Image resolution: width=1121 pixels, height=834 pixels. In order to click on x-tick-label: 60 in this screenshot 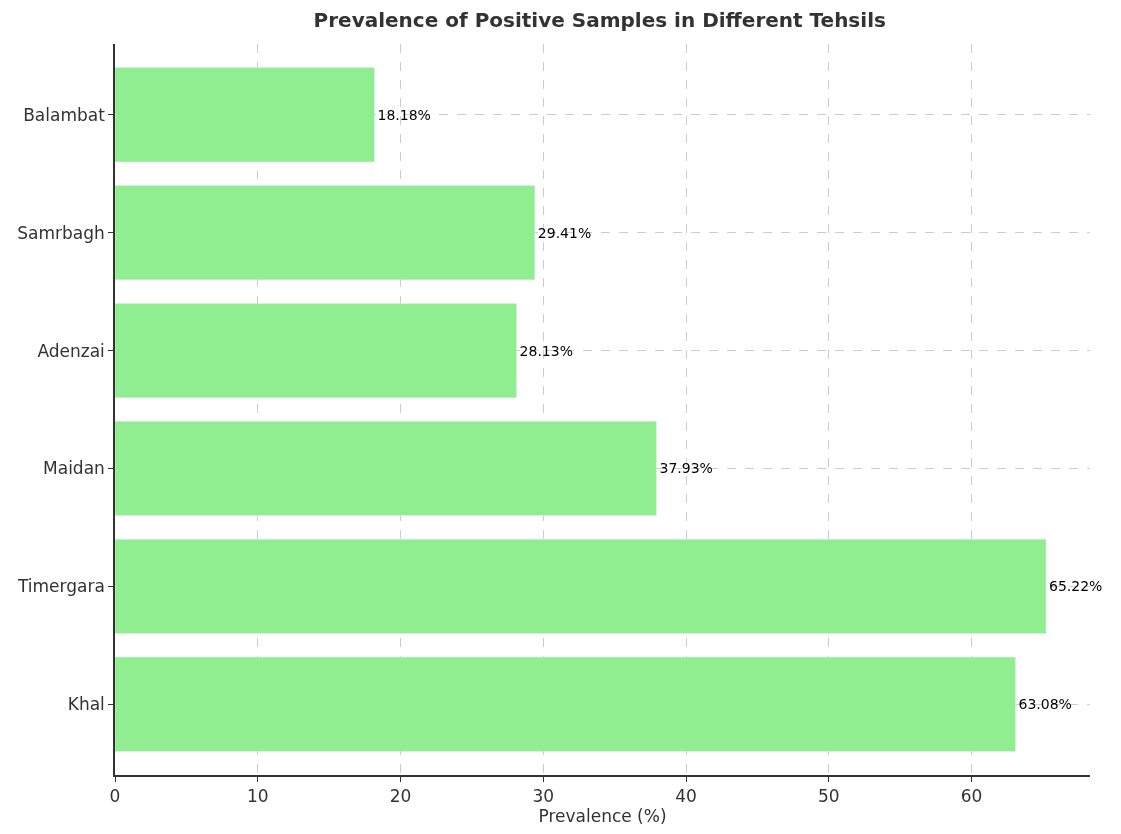, I will do `click(971, 796)`.